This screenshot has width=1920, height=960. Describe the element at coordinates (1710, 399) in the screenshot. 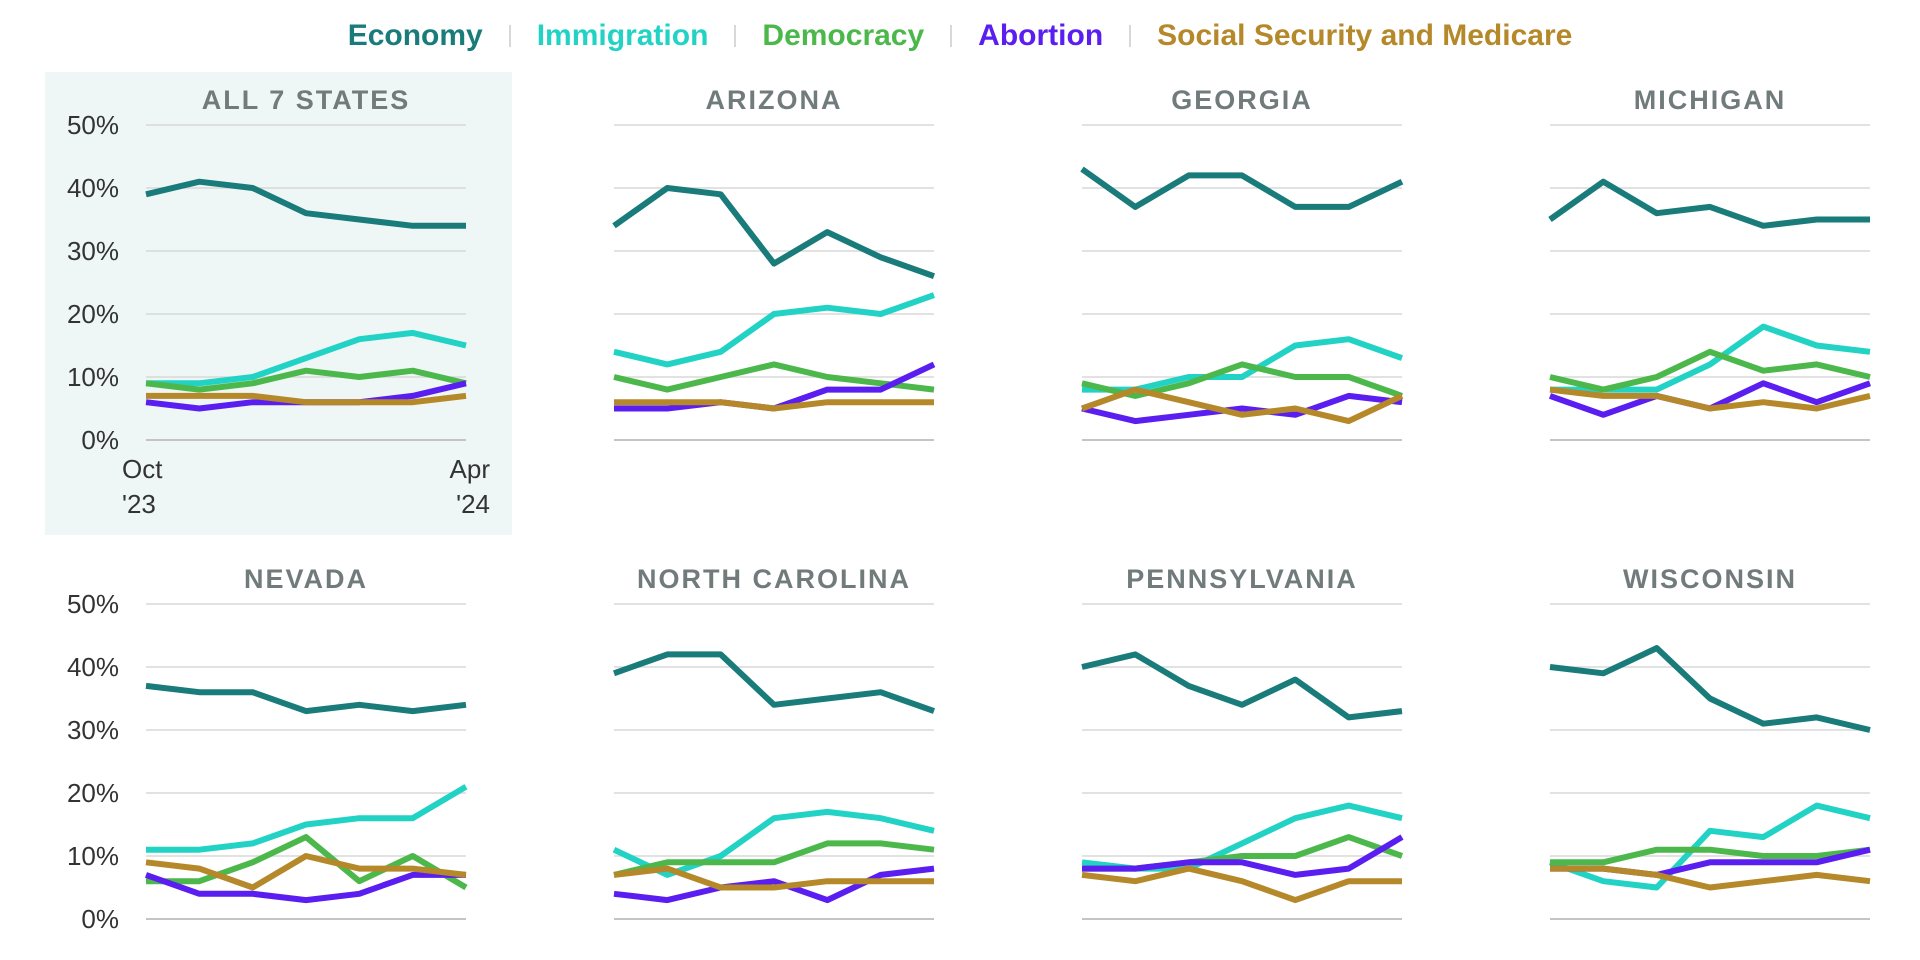

I see `series-line-michigan-social-security-and-medicare` at that location.